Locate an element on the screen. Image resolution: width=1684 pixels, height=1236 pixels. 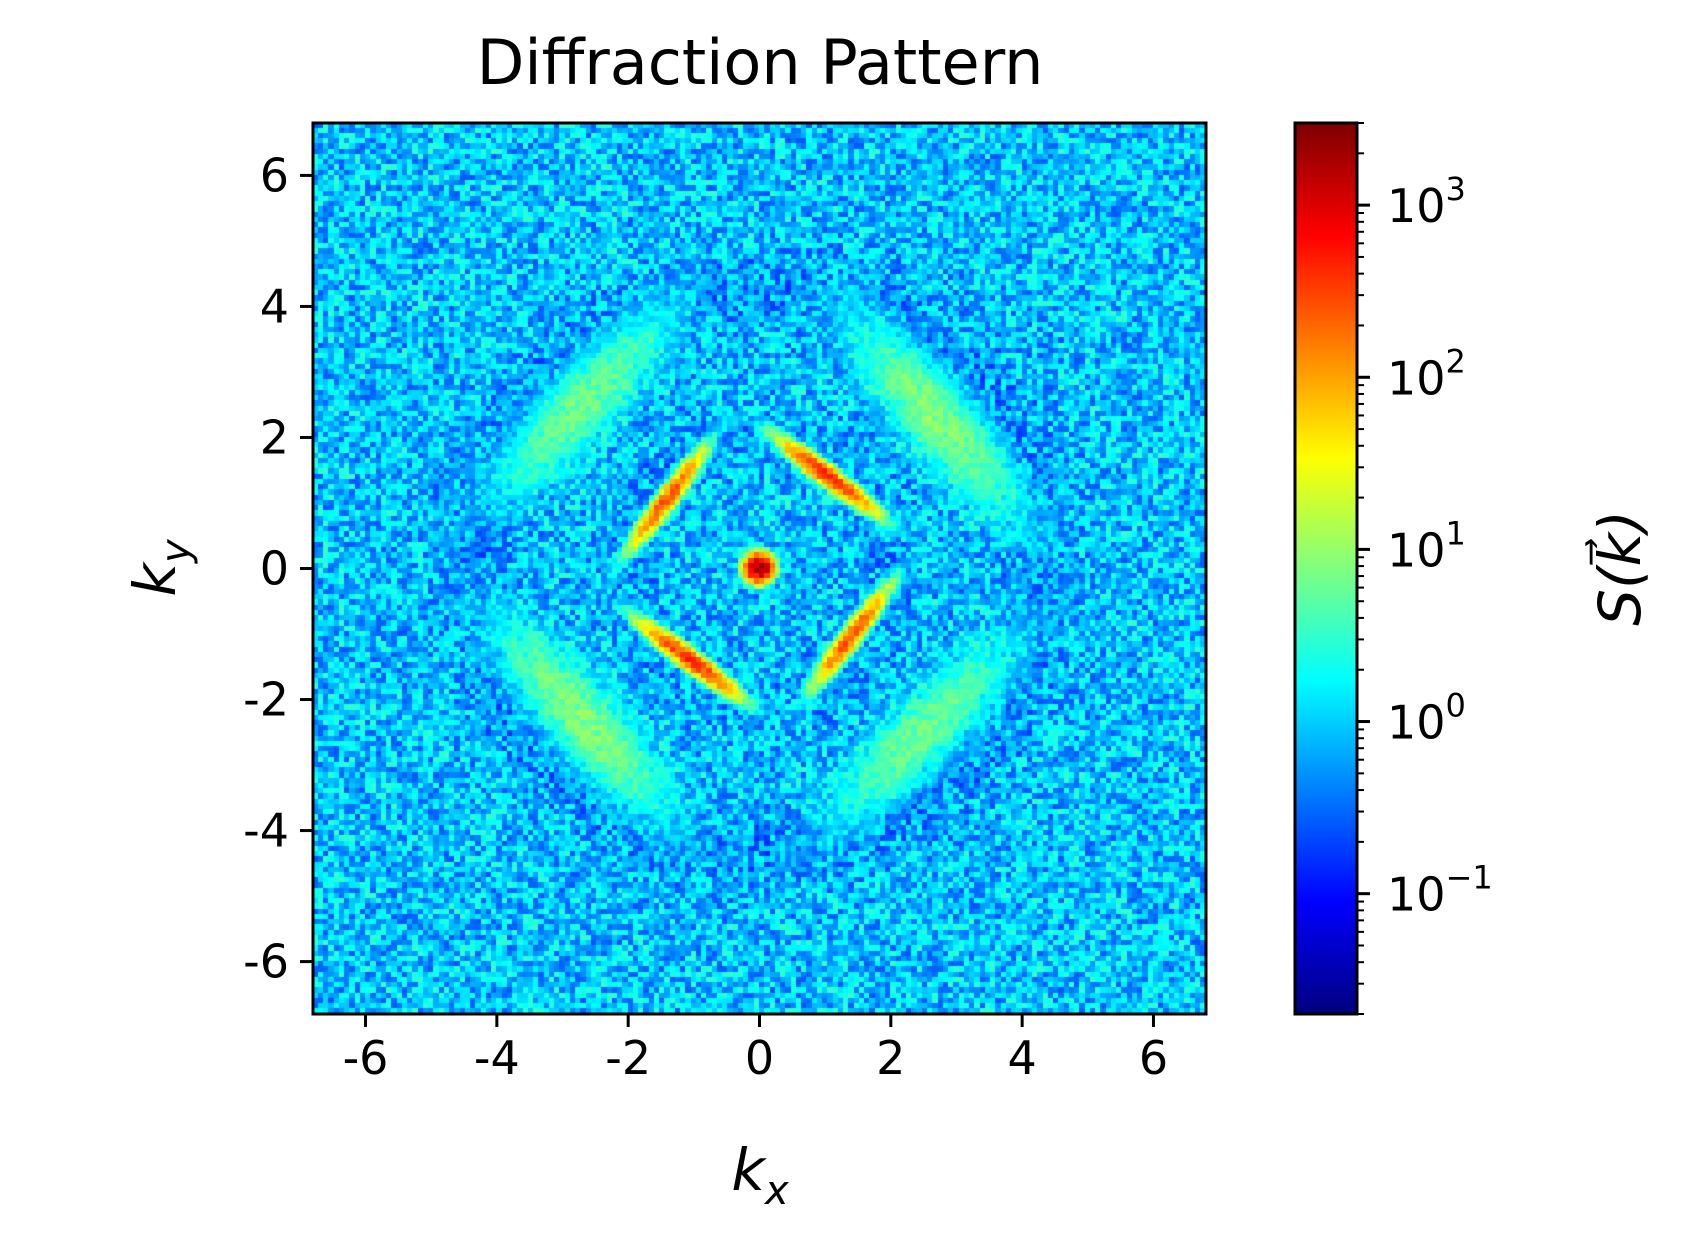
colorbar-tick-exp: −1 is located at coordinates (1469, 878).